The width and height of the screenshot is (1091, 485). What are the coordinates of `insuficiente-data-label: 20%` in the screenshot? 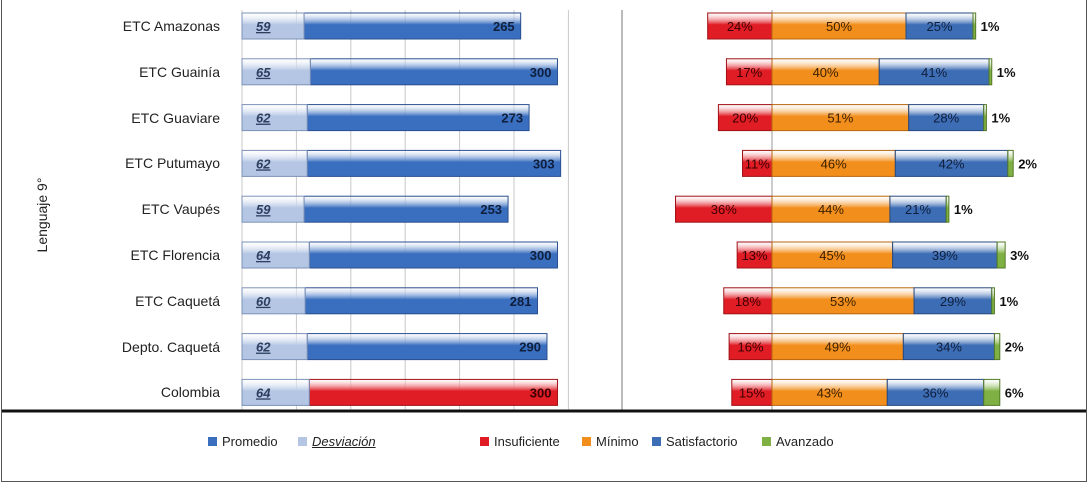 It's located at (745, 118).